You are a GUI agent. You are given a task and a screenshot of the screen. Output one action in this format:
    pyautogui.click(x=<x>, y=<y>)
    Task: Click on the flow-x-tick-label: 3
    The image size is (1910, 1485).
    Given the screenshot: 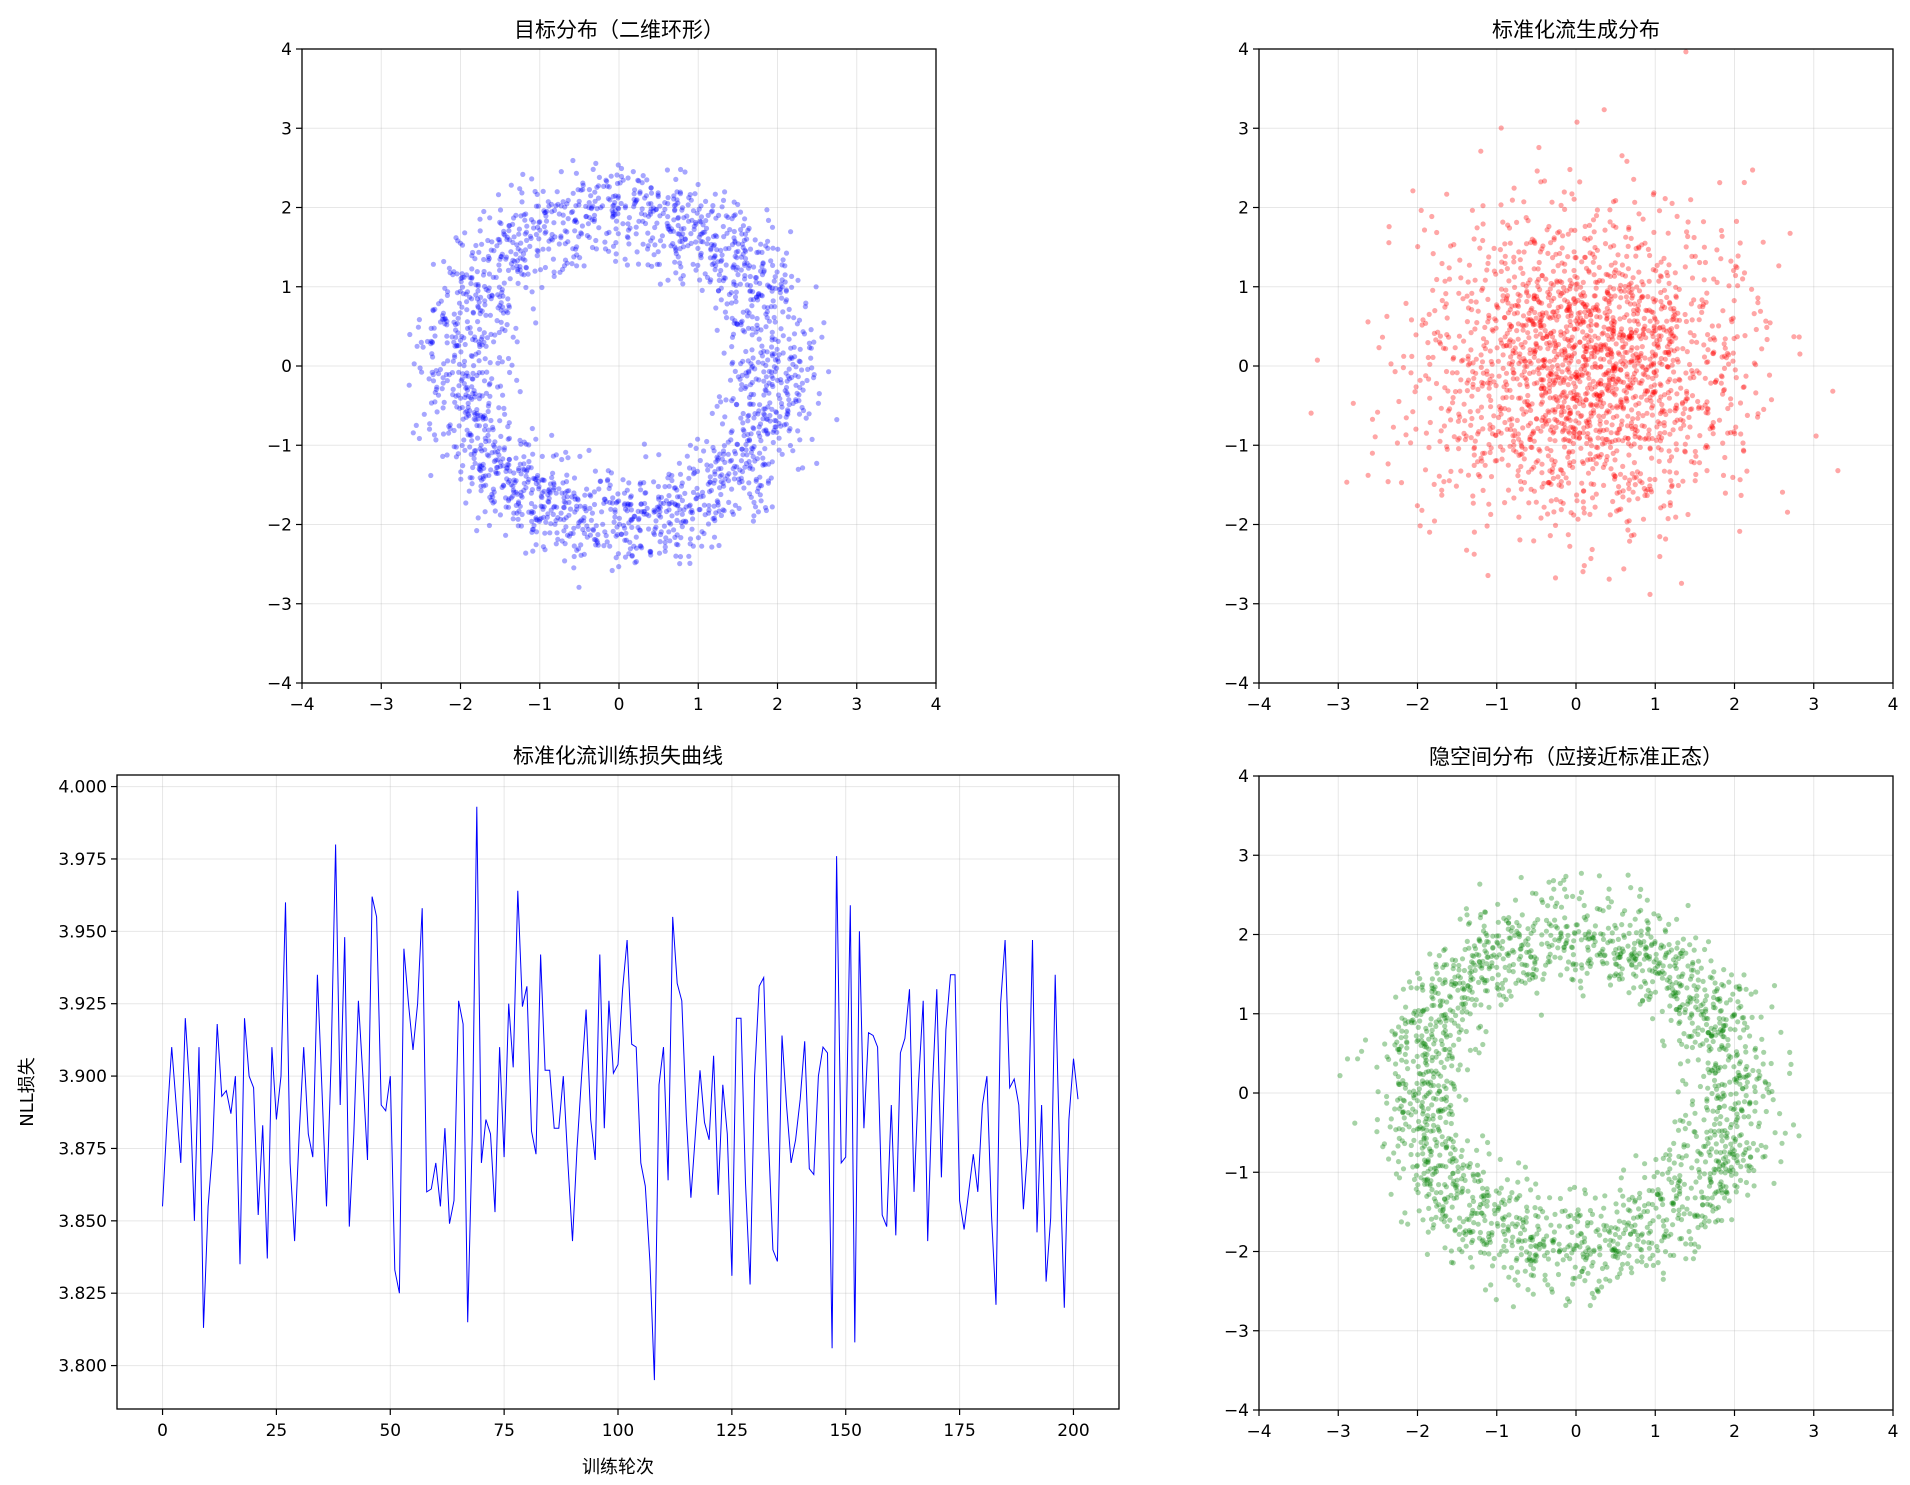 What is the action you would take?
    pyautogui.click(x=1813, y=705)
    